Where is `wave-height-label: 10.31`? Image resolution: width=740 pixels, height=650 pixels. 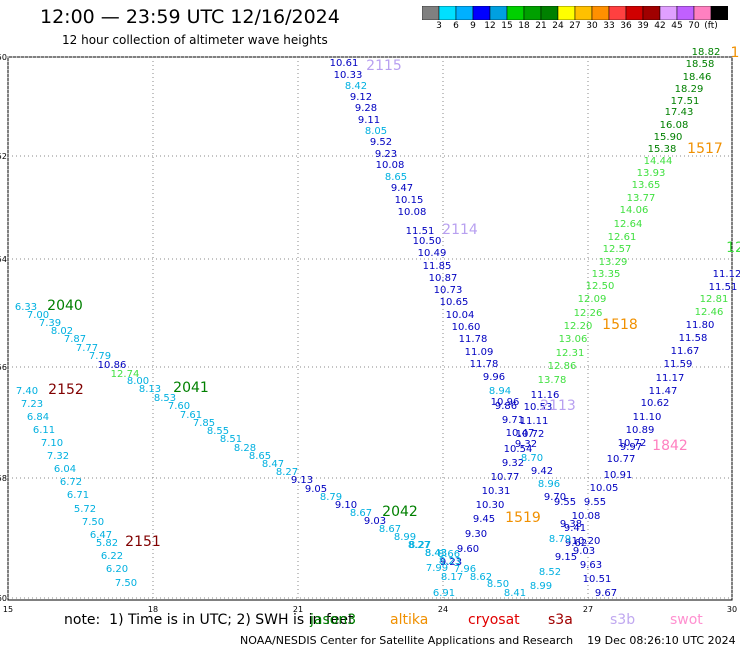 wave-height-label: 10.31 is located at coordinates (496, 491).